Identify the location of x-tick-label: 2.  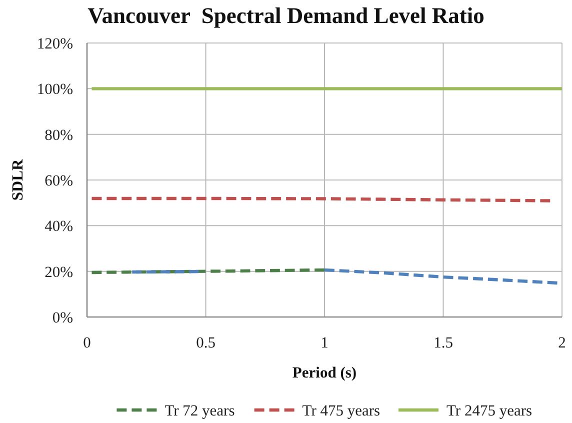
(562, 343).